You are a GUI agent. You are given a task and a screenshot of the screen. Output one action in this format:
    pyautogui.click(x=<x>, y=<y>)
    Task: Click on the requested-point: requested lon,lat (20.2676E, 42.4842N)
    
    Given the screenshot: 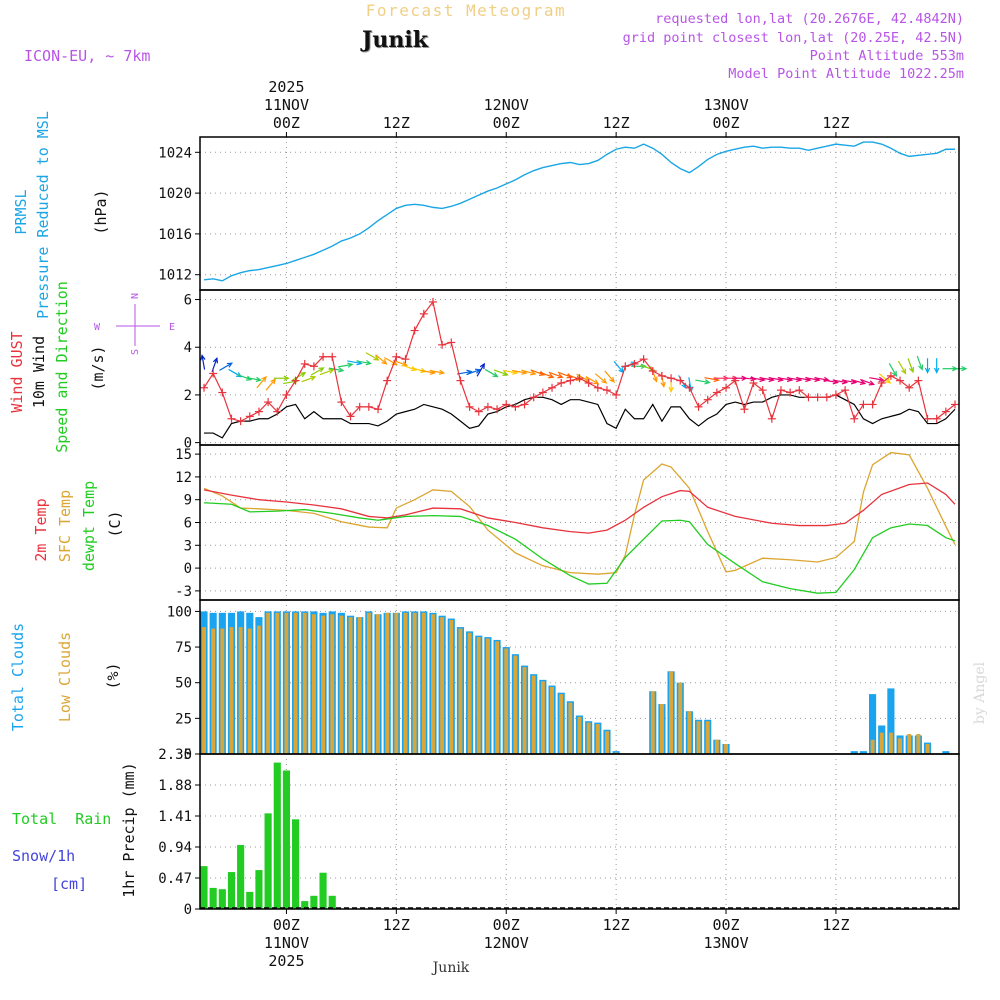 What is the action you would take?
    pyautogui.click(x=809, y=19)
    